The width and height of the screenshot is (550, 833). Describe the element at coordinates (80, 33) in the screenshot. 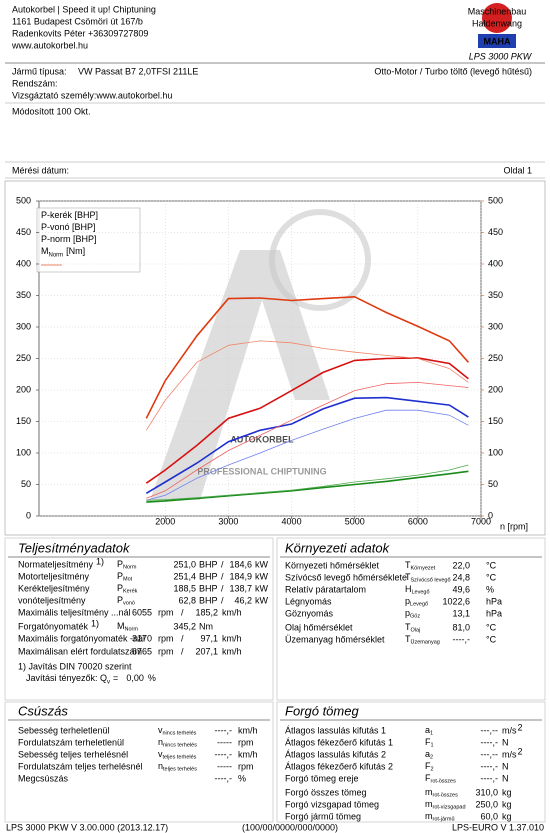

I see `header-line: Radenkovits Péter +36309727809` at that location.